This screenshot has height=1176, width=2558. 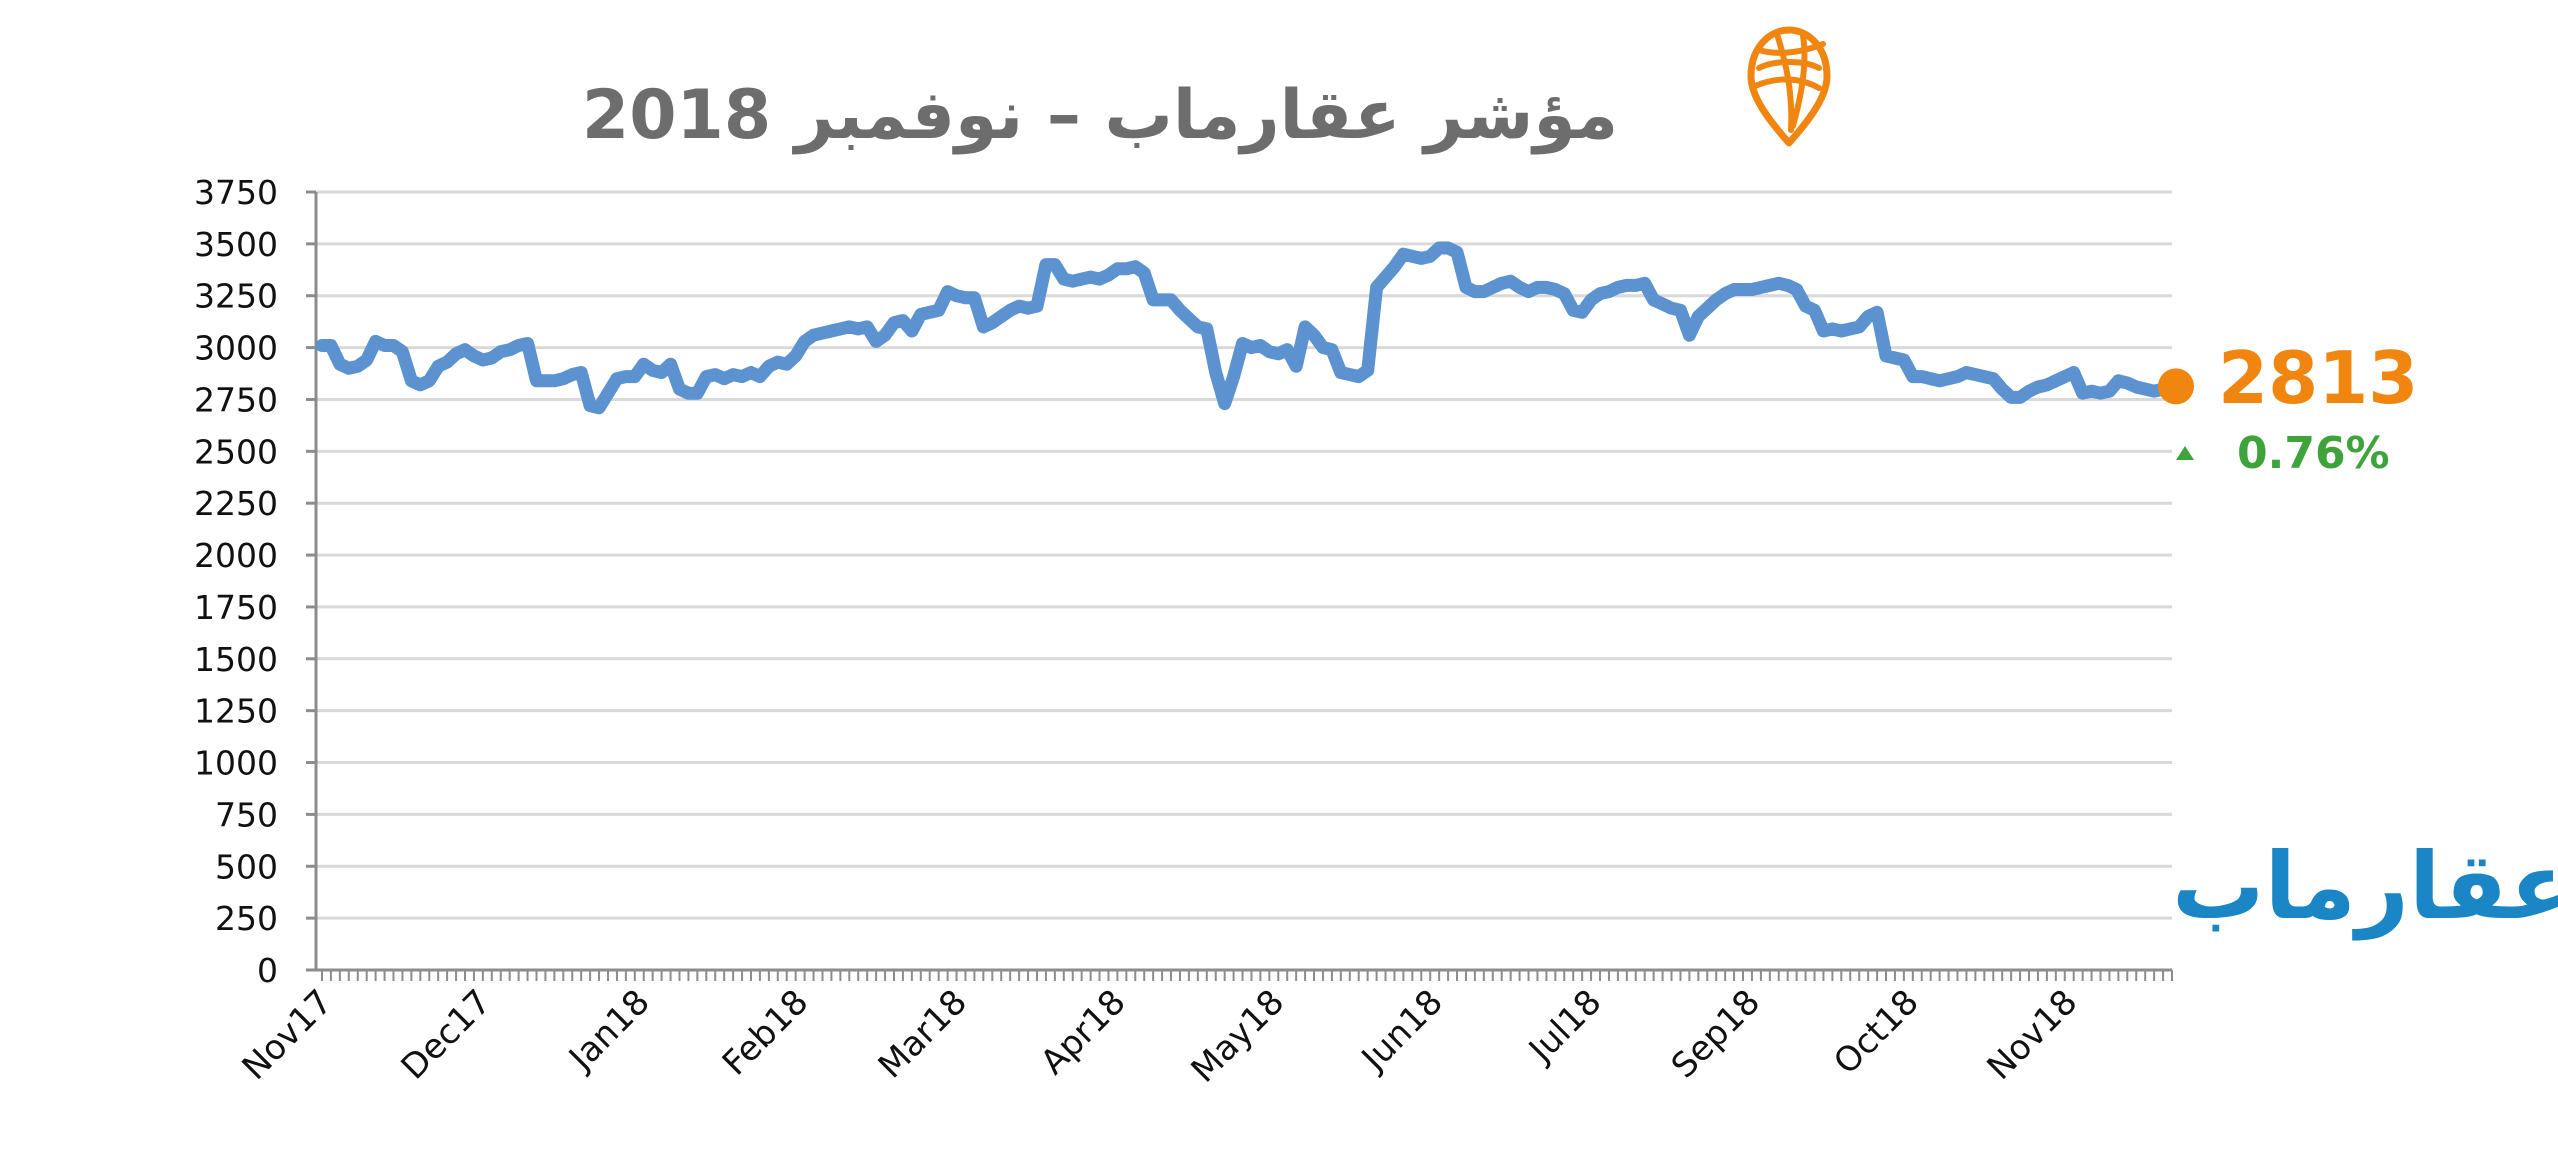 I want to click on series-line, so click(x=1247, y=328).